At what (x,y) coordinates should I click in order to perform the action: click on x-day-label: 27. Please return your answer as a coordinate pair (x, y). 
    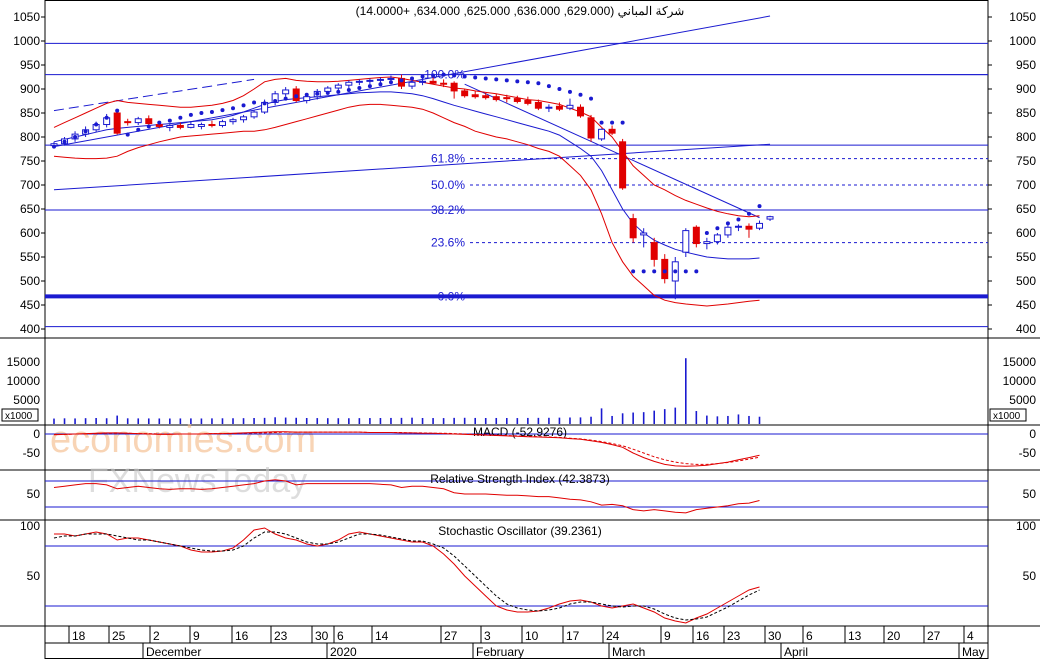
    Looking at the image, I should click on (451, 636).